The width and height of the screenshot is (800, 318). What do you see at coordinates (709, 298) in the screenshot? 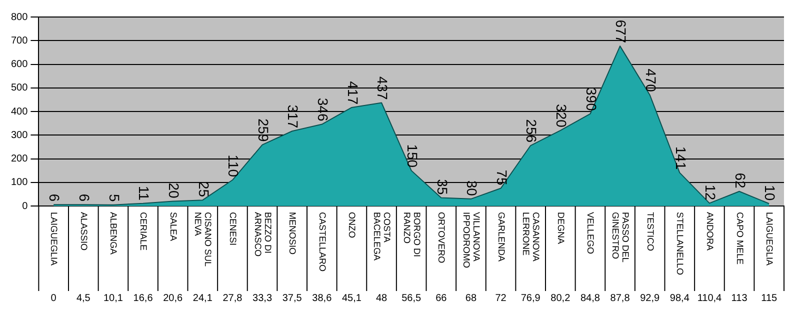
I see `text: 110,4` at bounding box center [709, 298].